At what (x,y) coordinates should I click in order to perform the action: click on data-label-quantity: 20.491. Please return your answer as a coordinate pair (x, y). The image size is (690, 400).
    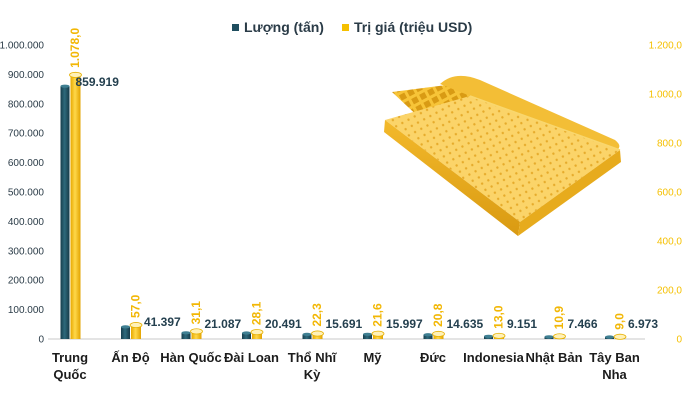
    Looking at the image, I should click on (283, 324).